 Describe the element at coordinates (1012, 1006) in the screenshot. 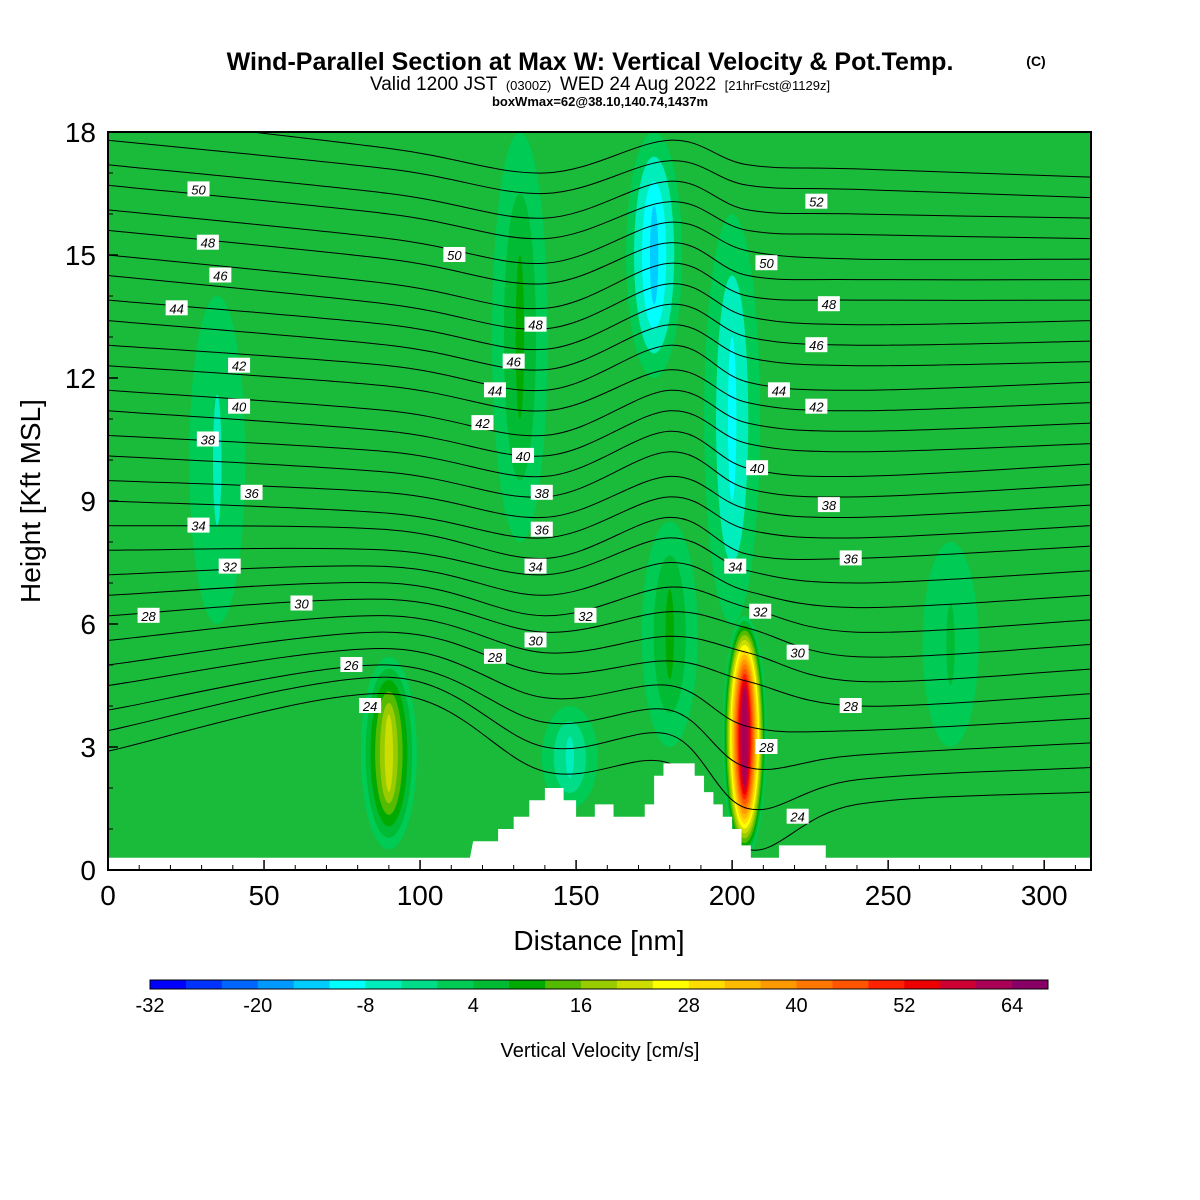

I see `colorbar-tick-label: 64` at that location.